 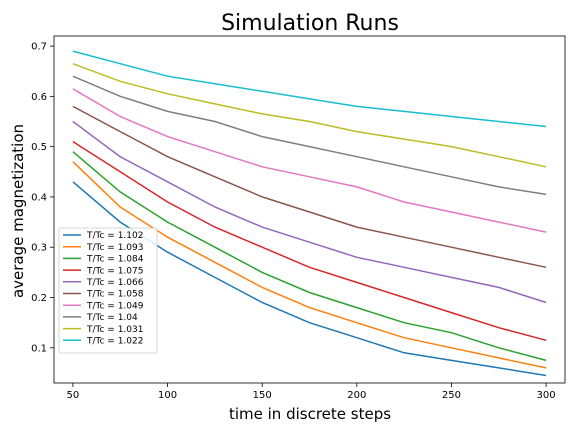 I want to click on y-tick-label: 0.3, so click(x=39, y=248).